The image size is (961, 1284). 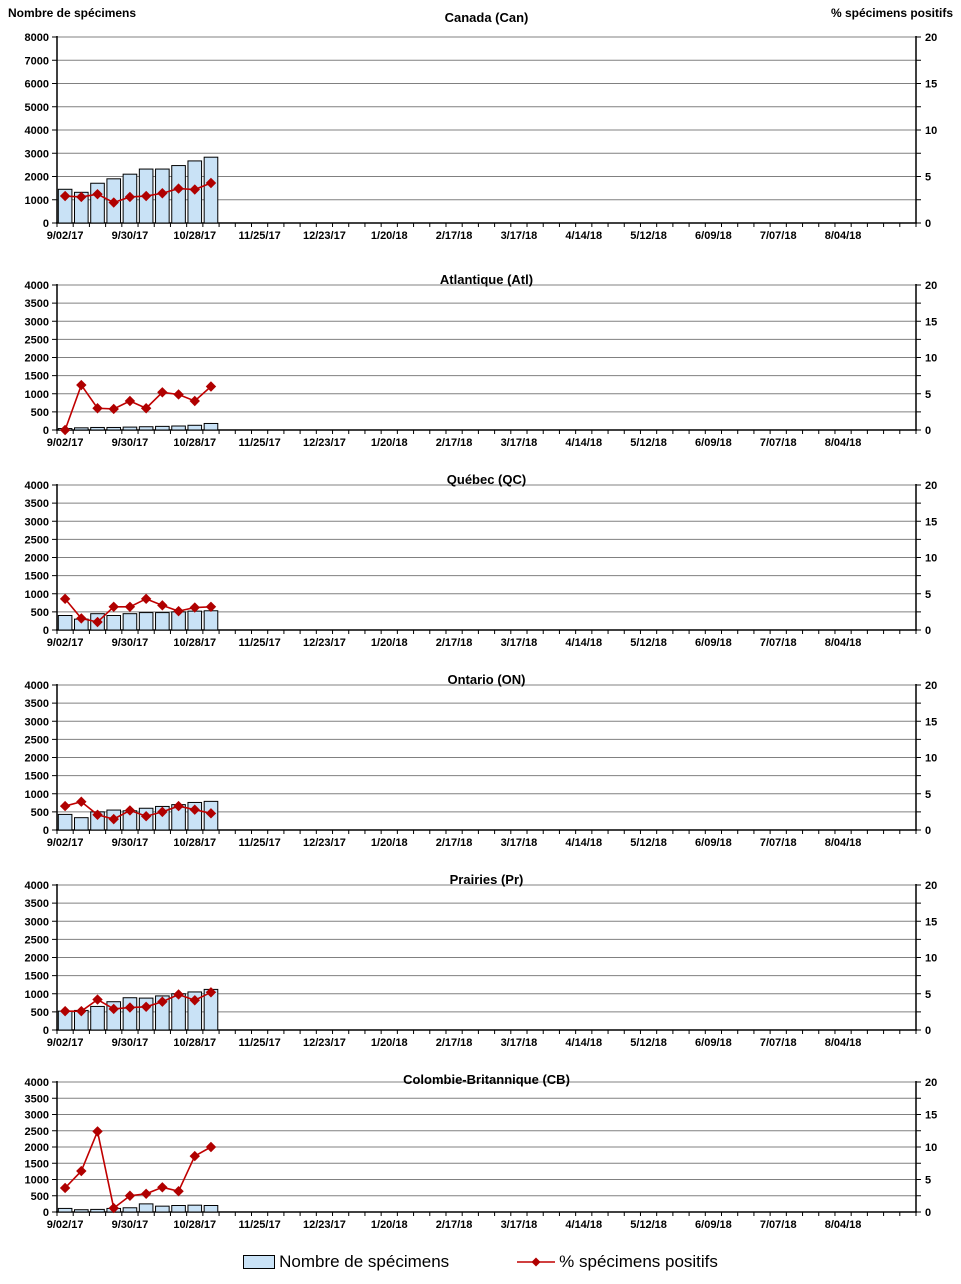 I want to click on left-tick-label: 3000, so click(x=37, y=322).